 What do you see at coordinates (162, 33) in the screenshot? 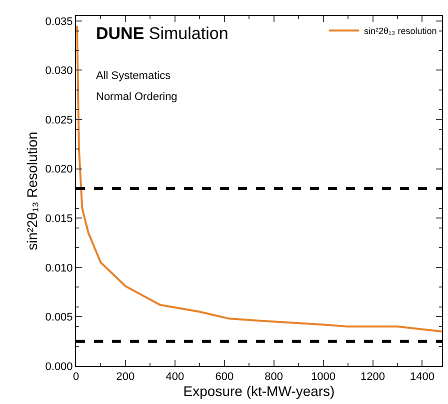
I see `annotation: DUNE Simulation` at bounding box center [162, 33].